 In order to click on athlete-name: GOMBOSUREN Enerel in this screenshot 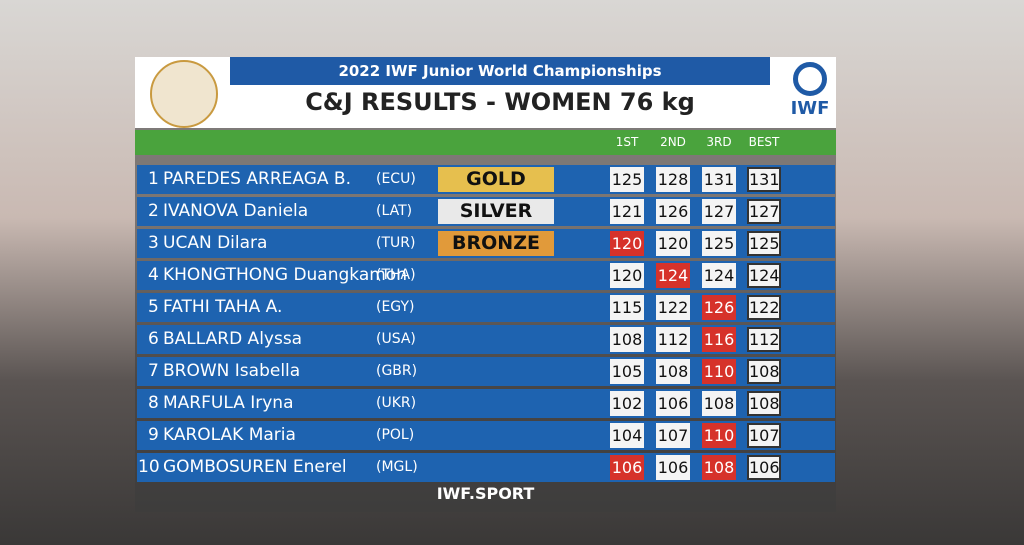, I will do `click(255, 467)`.